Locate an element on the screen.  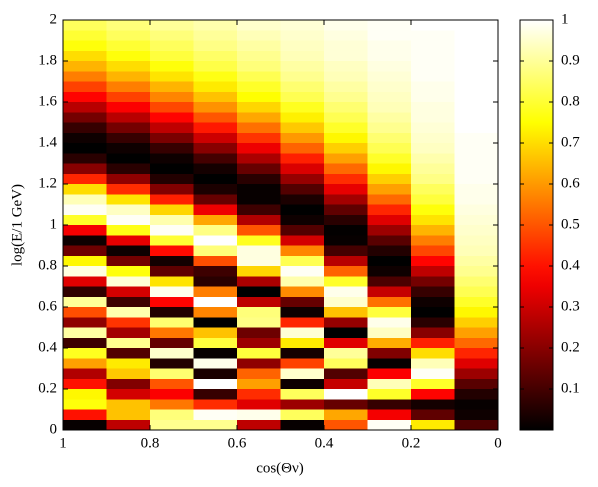
colorbar-tick-label: 1 is located at coordinates (565, 19).